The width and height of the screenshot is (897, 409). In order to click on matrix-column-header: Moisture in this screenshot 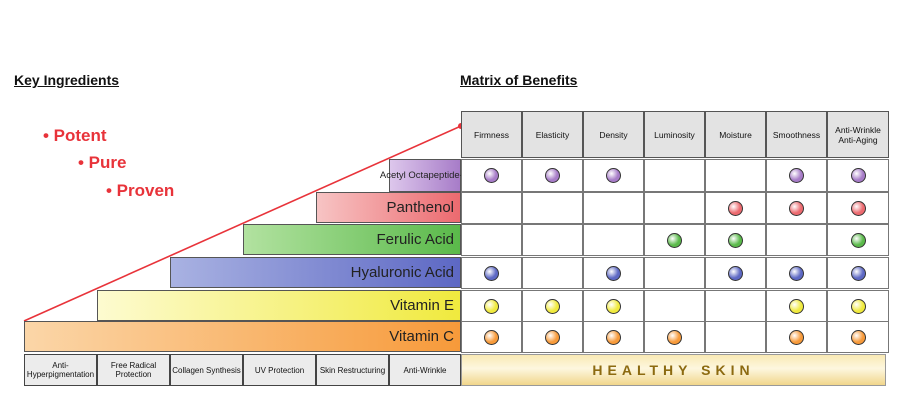, I will do `click(735, 134)`.